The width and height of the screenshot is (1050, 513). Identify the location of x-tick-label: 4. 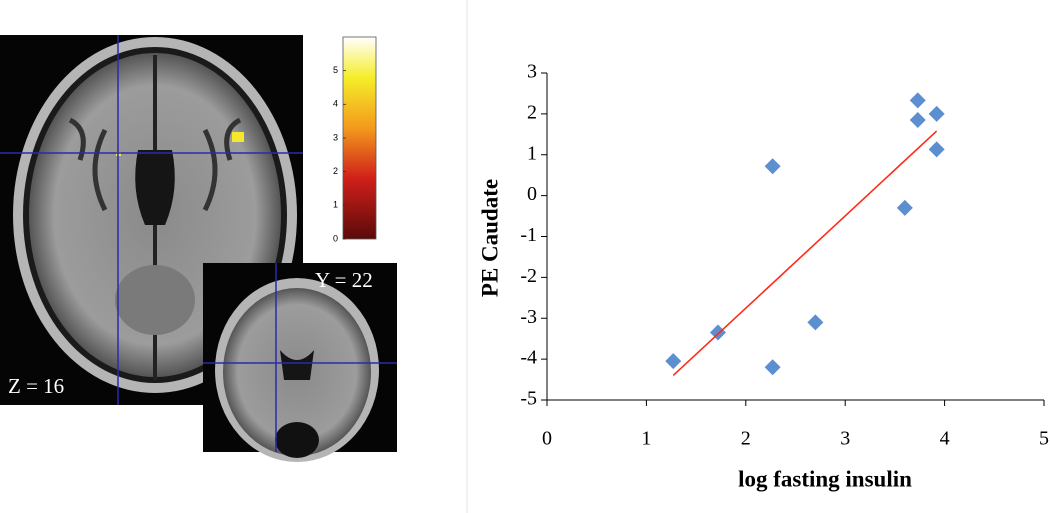
(945, 439).